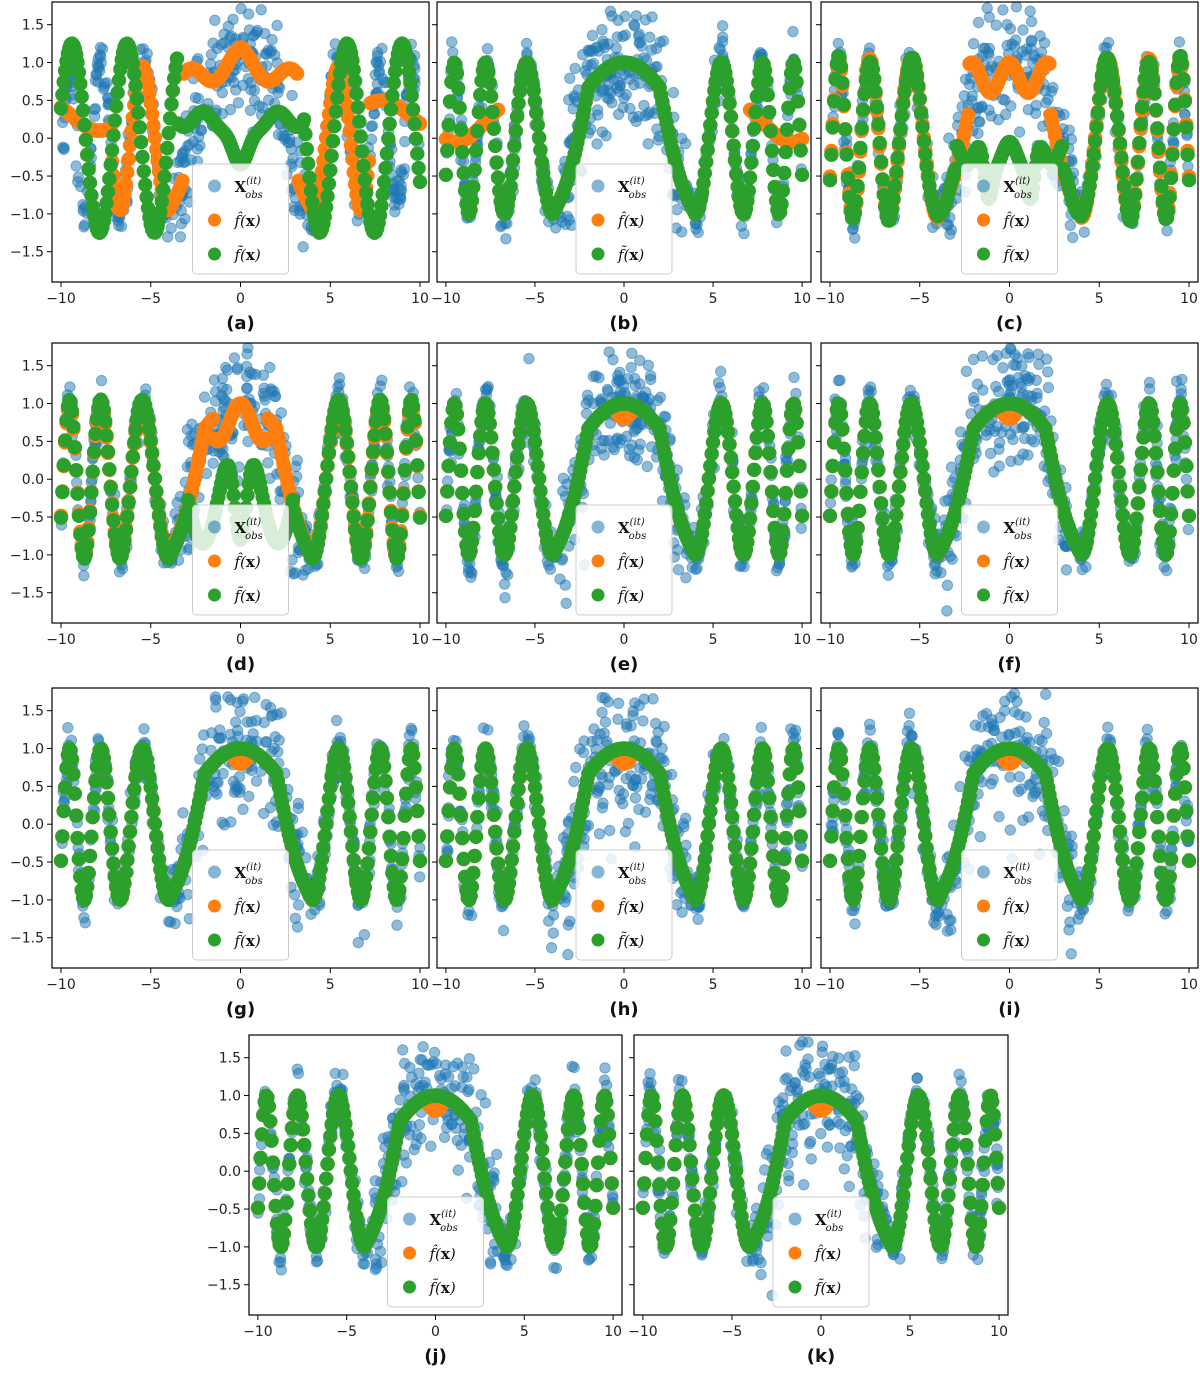  I want to click on x-tick-label: 5, so click(330, 299).